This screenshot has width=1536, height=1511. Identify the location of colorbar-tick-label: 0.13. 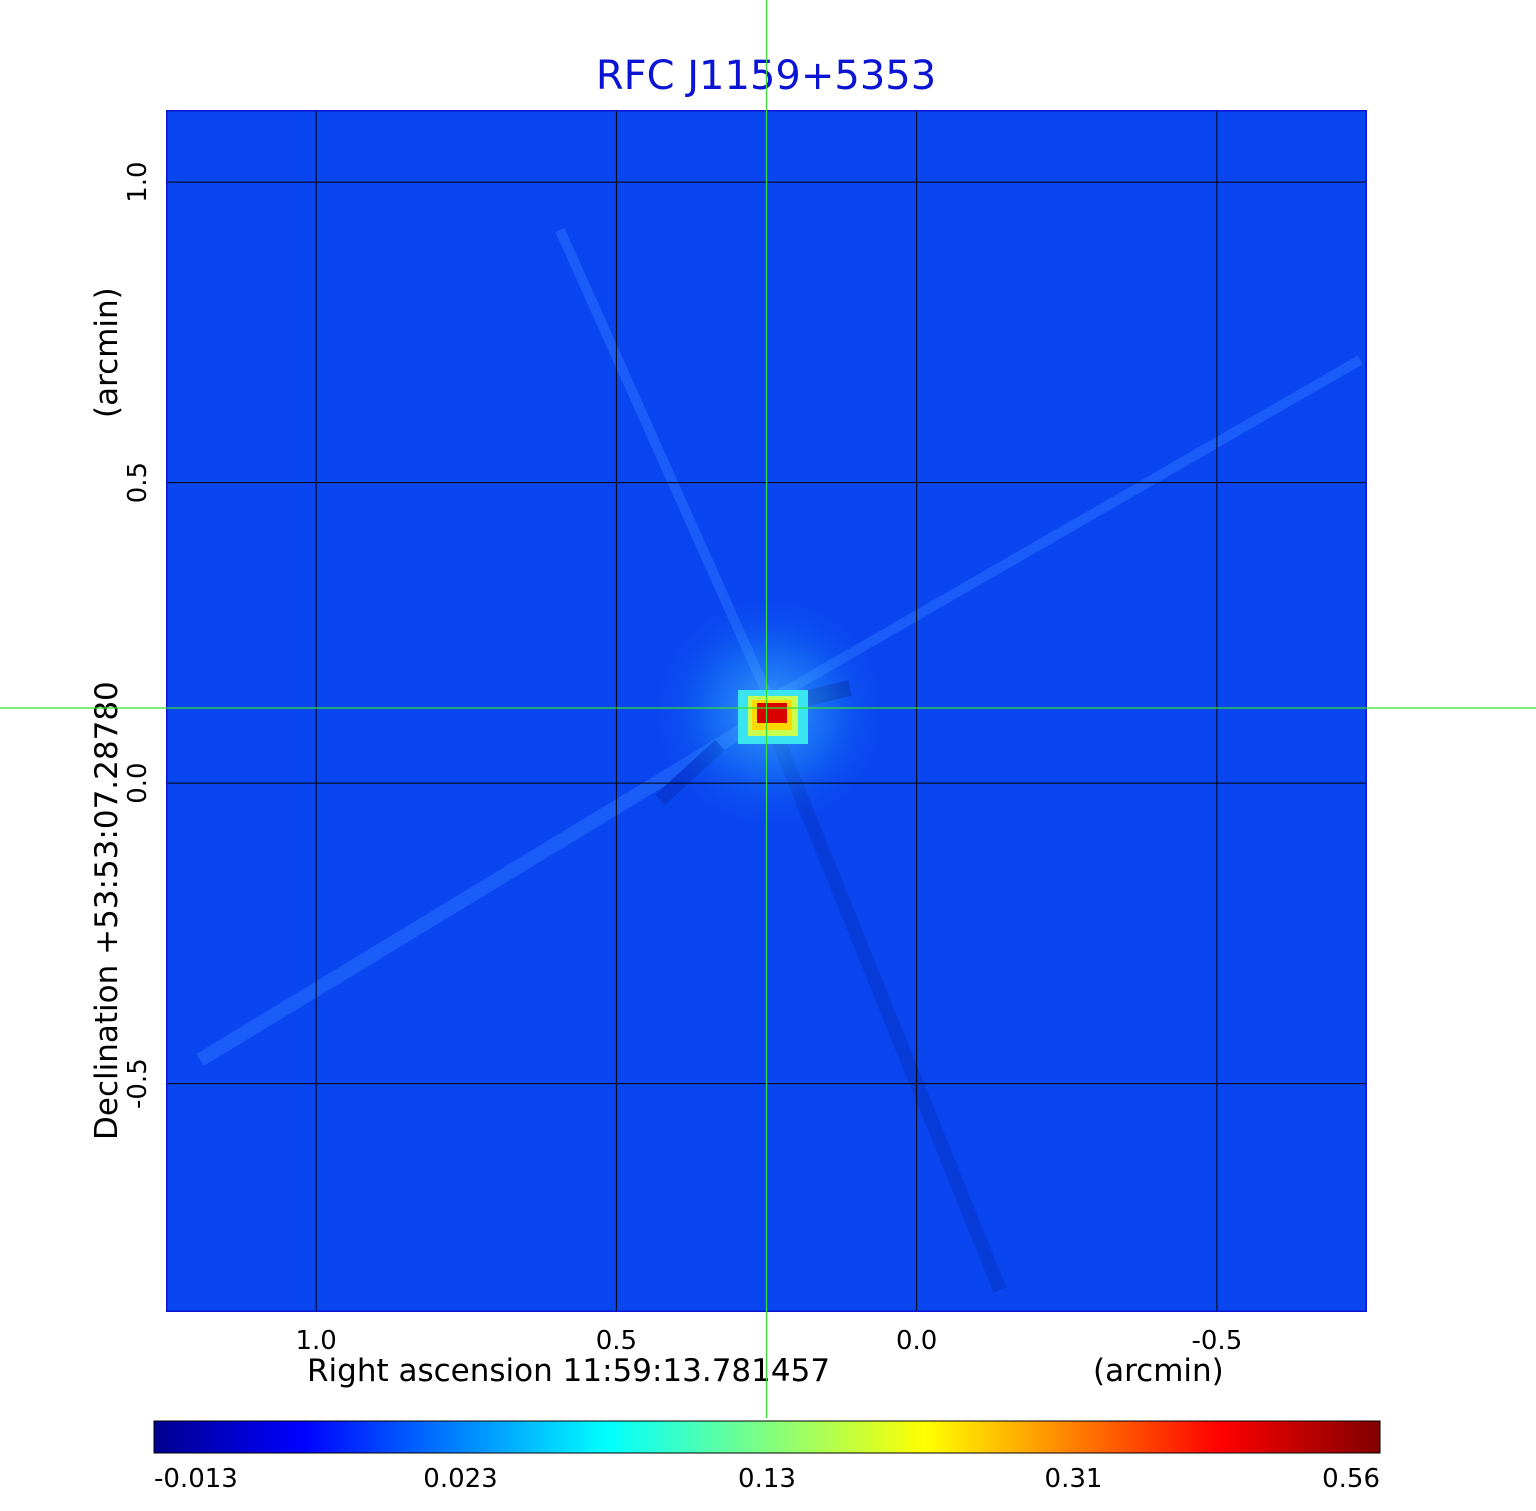
(767, 1479).